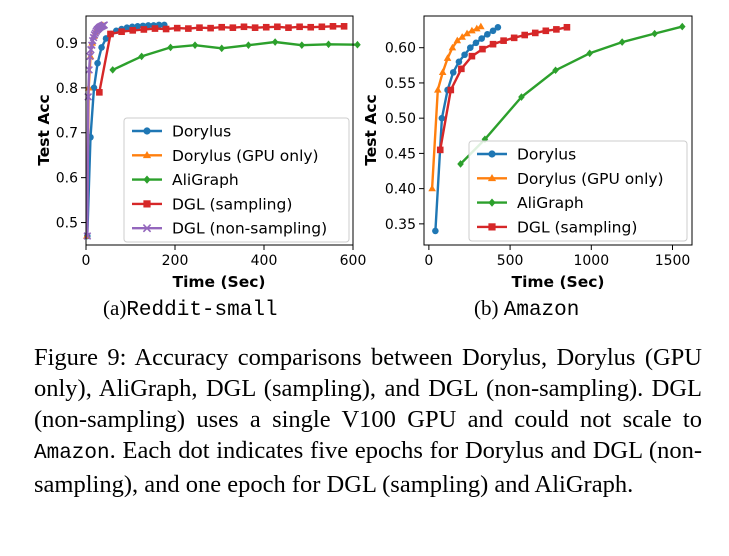 This screenshot has height=556, width=729. What do you see at coordinates (541, 310) in the screenshot?
I see `subcaption-b-name: Amazon` at bounding box center [541, 310].